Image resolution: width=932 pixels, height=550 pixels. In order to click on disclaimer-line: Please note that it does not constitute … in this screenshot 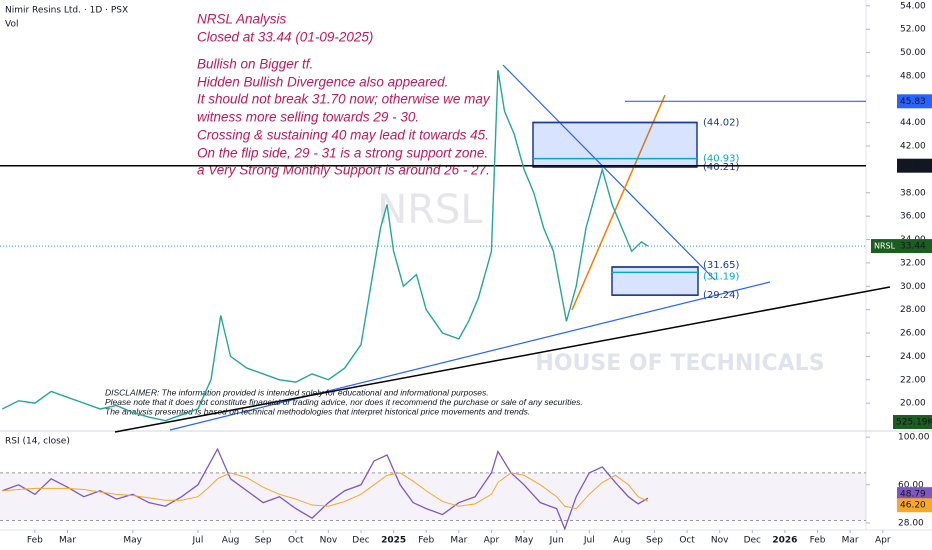, I will do `click(344, 402)`.